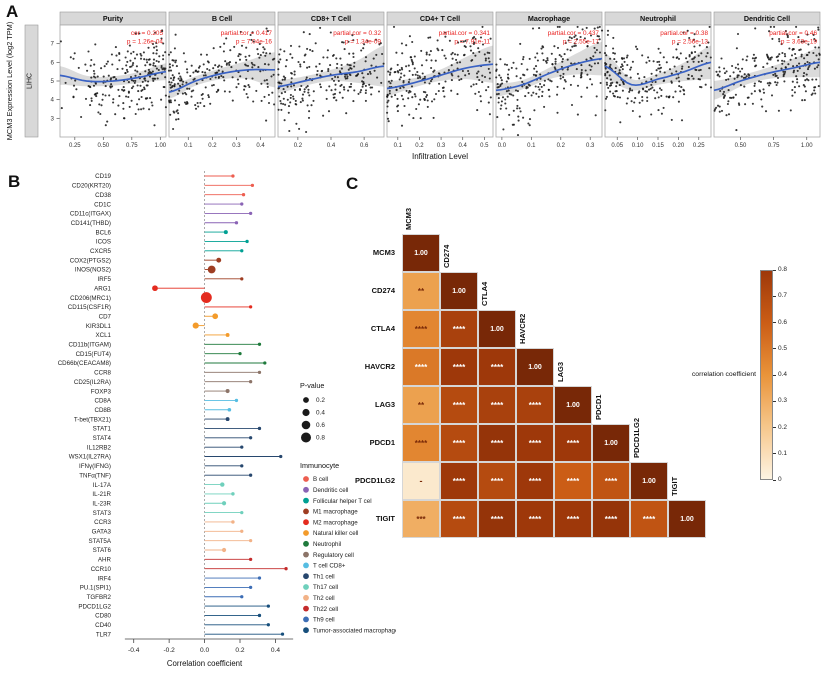 This screenshot has width=824, height=673. Describe the element at coordinates (363, 42) in the screenshot. I see `svg-text: p = 1.34e-09` at that location.